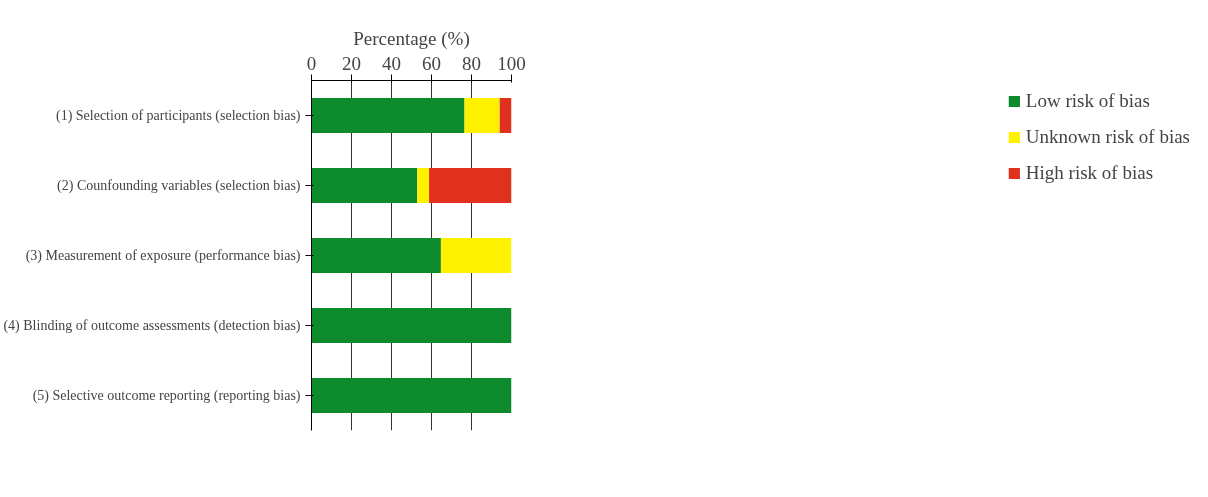 The height and width of the screenshot is (497, 1208). I want to click on y-tick-label: (3) Measurement of exposure (performance bias), so click(163, 256).